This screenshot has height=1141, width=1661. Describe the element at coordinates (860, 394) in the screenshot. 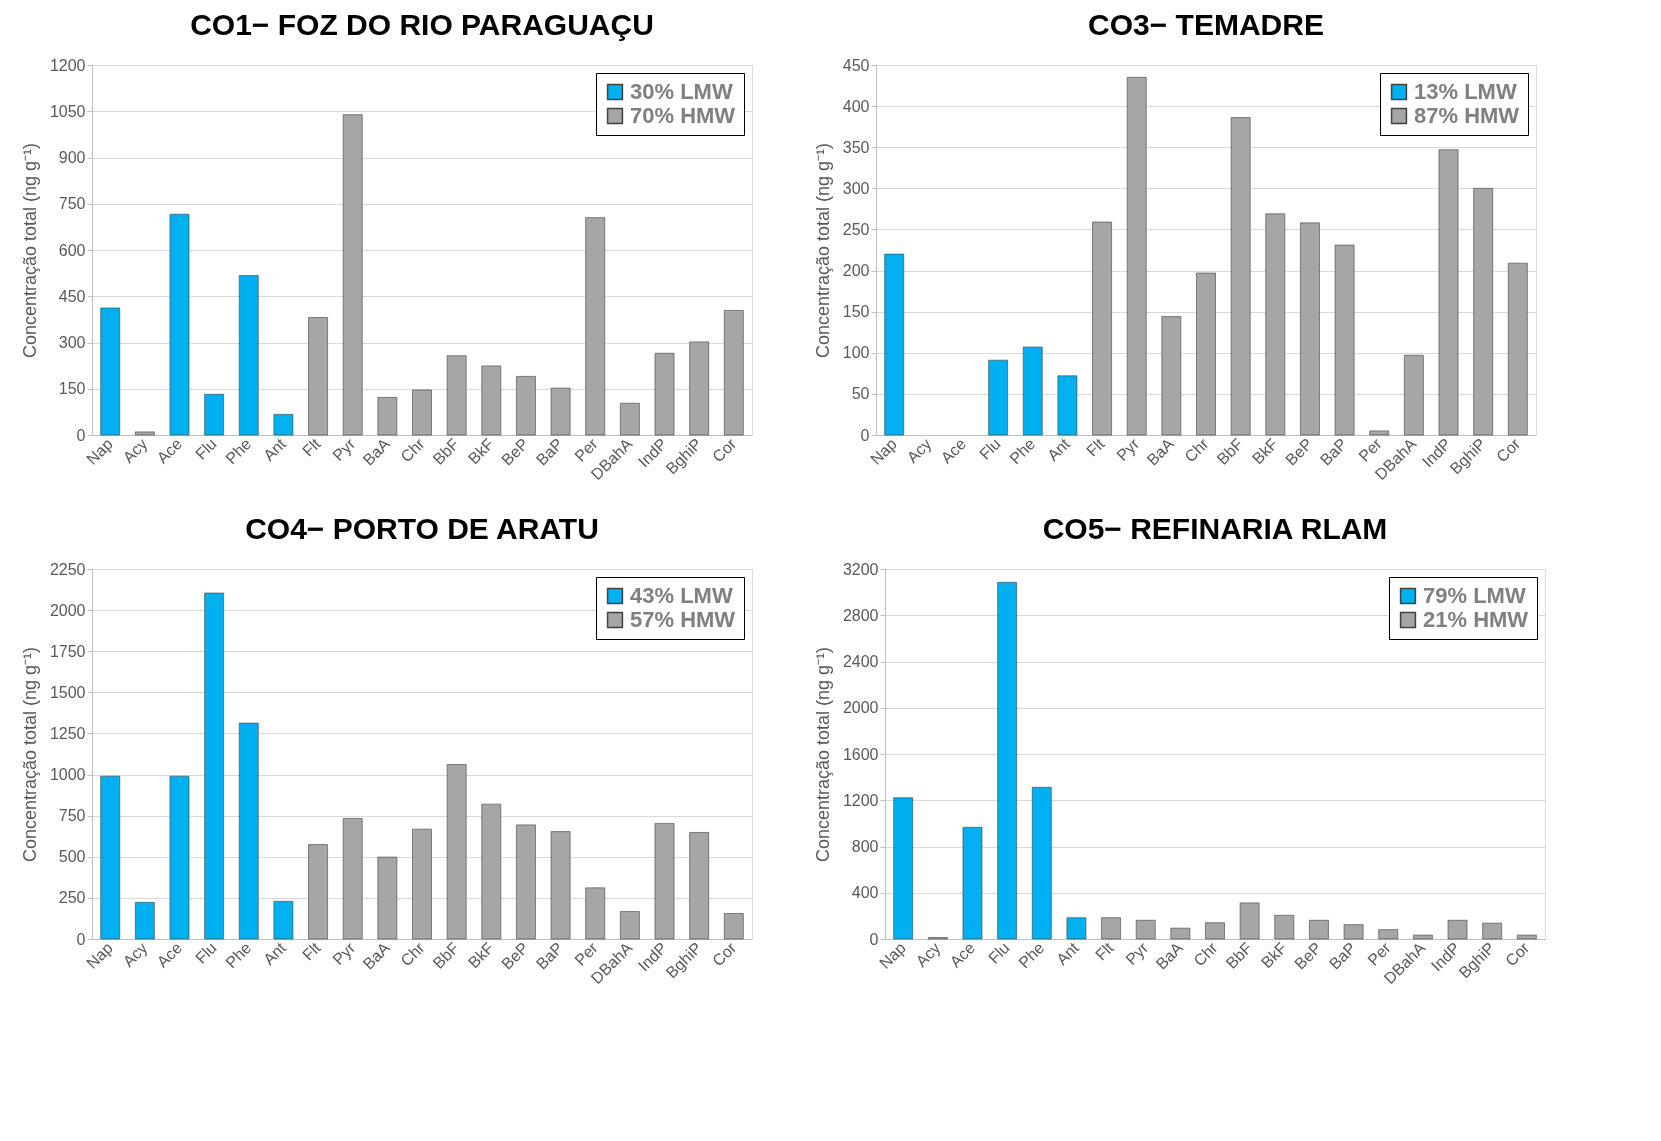

I see `y-tick-label: 50` at that location.